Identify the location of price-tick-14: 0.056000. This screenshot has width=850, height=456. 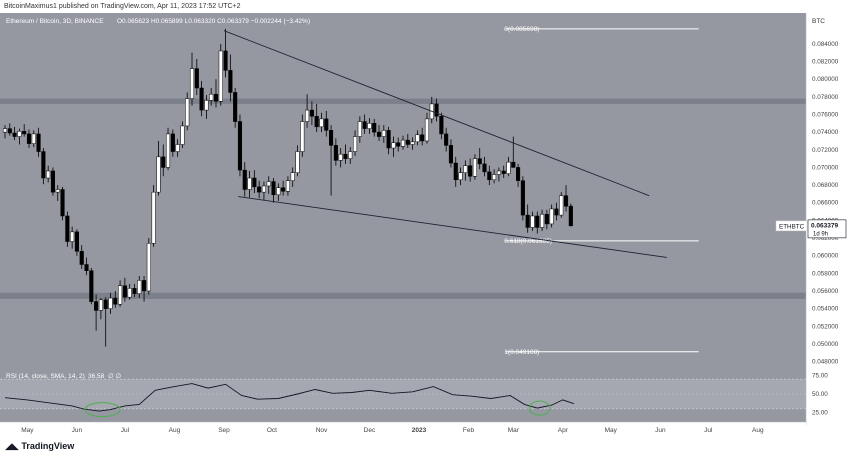
(825, 291).